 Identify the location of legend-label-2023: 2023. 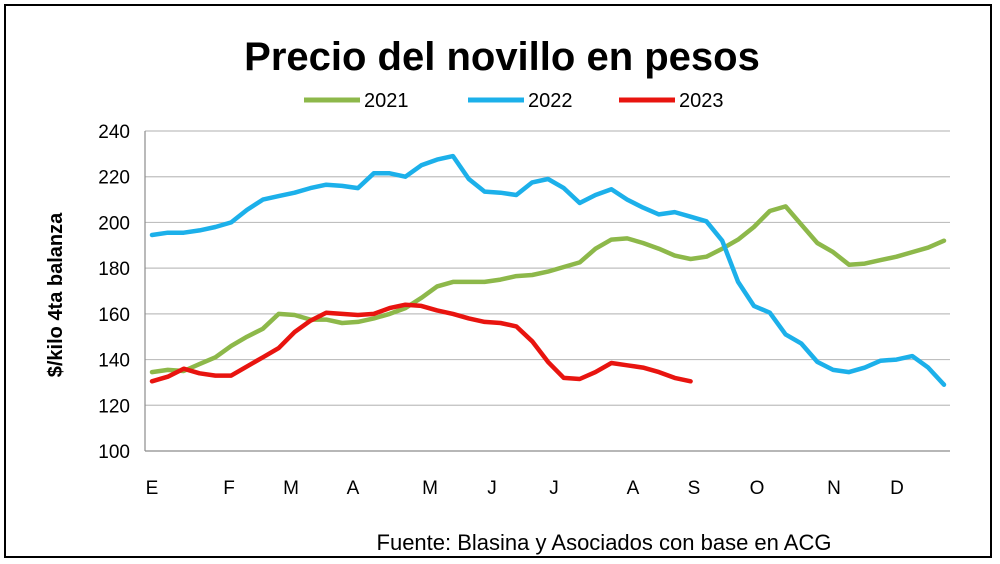
(701, 101).